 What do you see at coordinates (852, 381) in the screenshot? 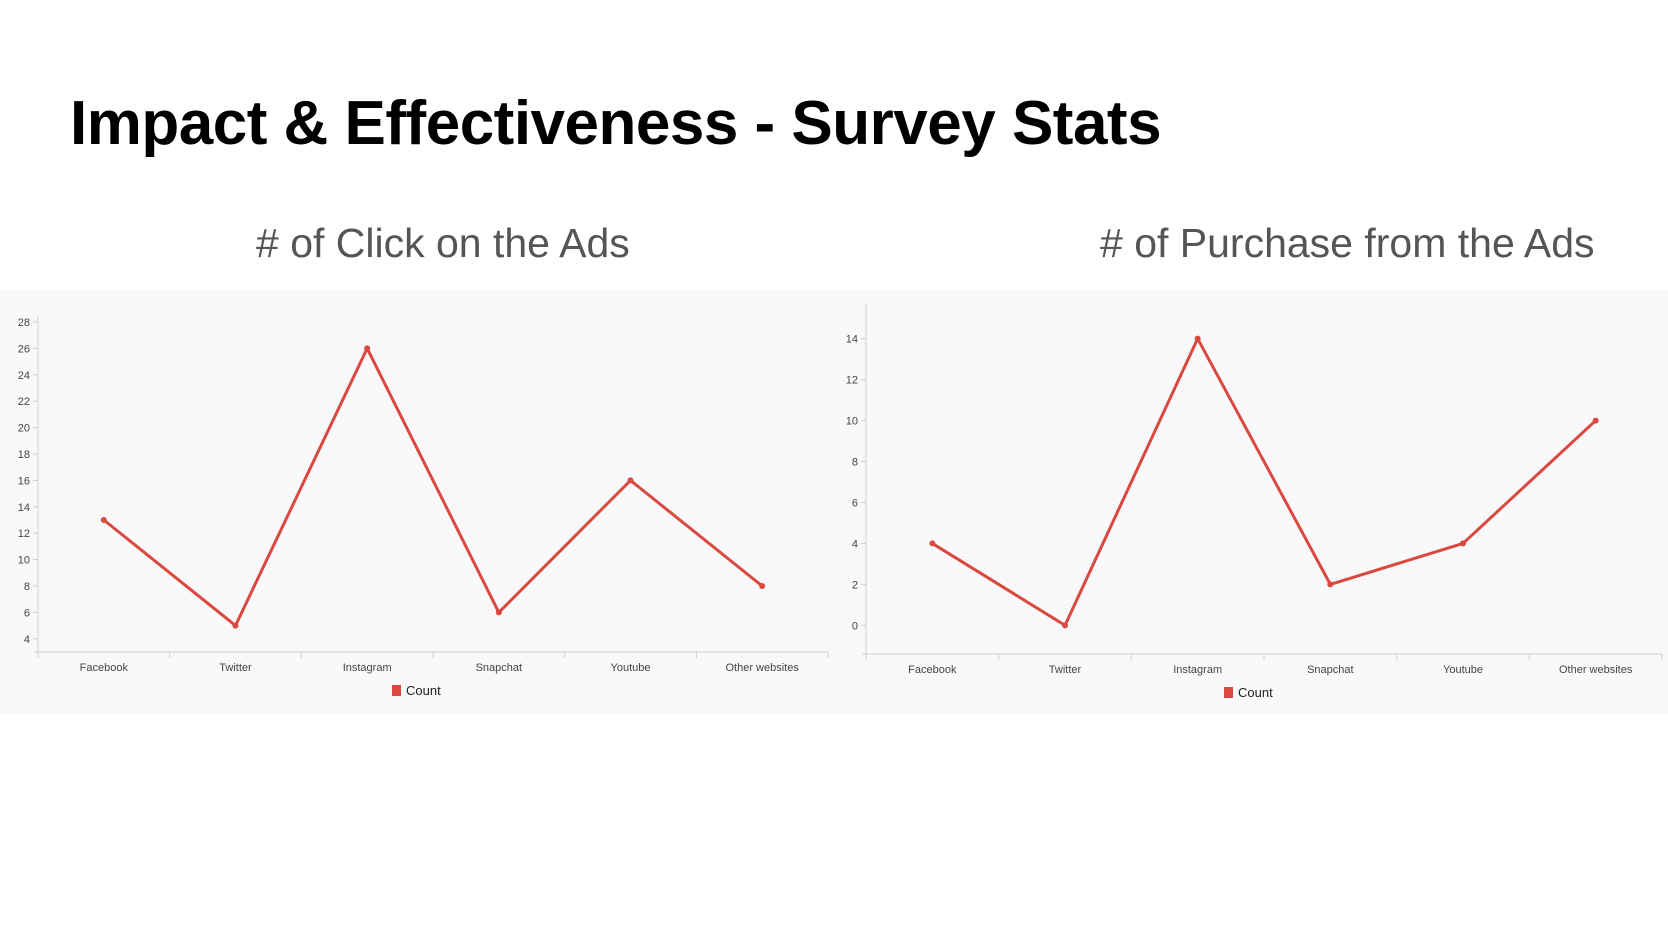
I see `purchases-y-tick-label: 12` at bounding box center [852, 381].